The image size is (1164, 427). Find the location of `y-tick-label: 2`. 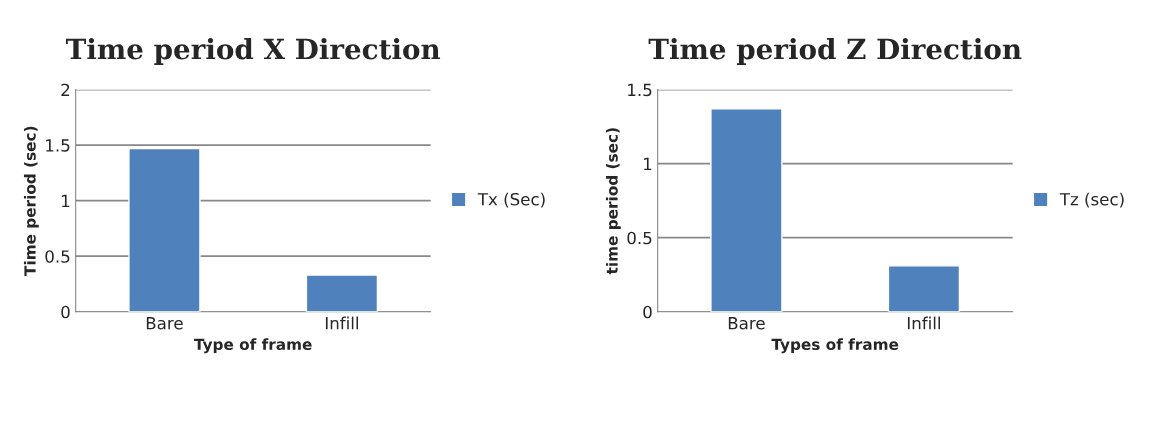

y-tick-label: 2 is located at coordinates (65, 89).